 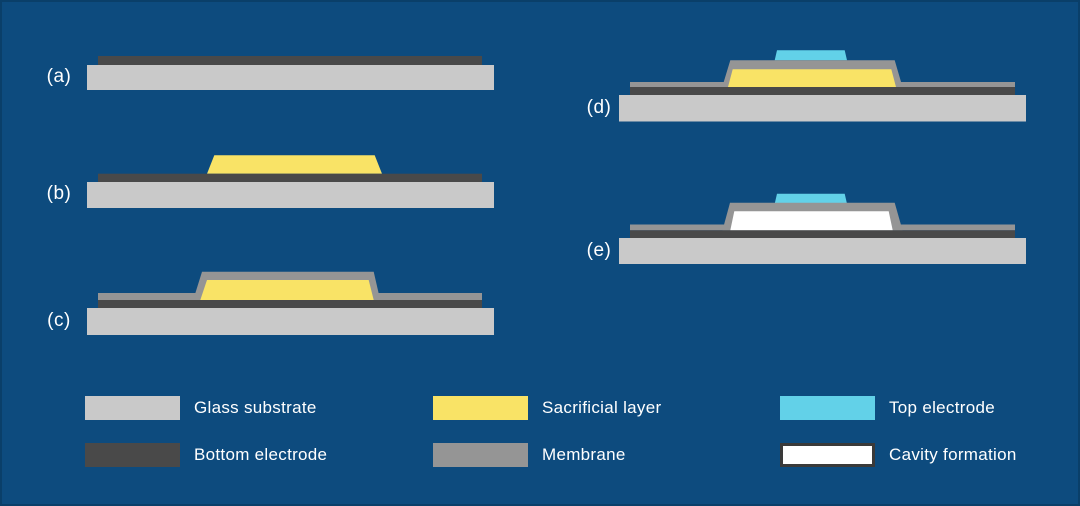 What do you see at coordinates (827, 408) in the screenshot?
I see `top-electrode-swatch` at bounding box center [827, 408].